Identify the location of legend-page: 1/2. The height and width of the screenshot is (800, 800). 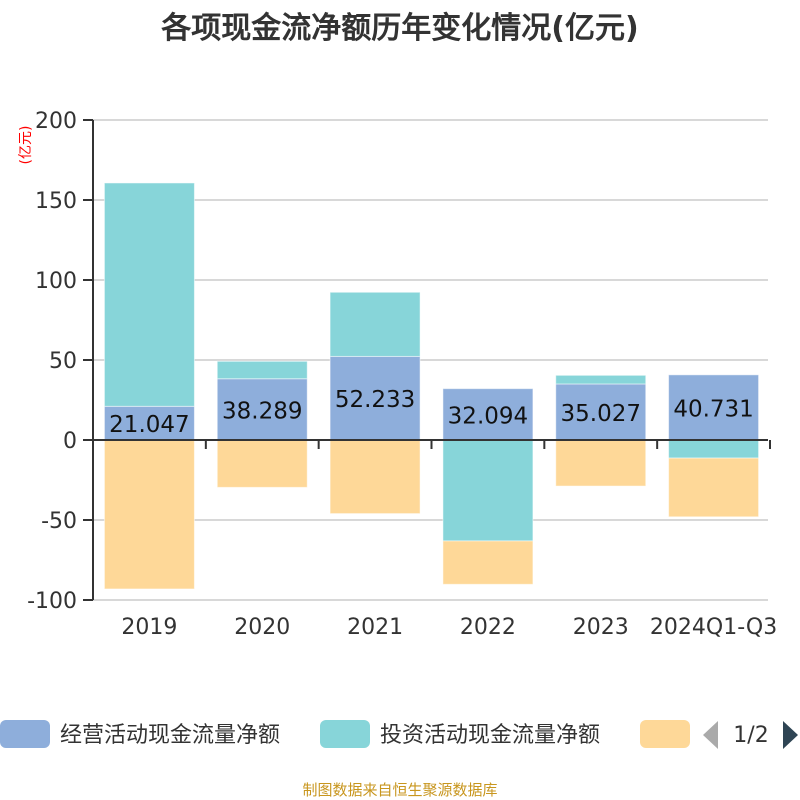
(750, 735).